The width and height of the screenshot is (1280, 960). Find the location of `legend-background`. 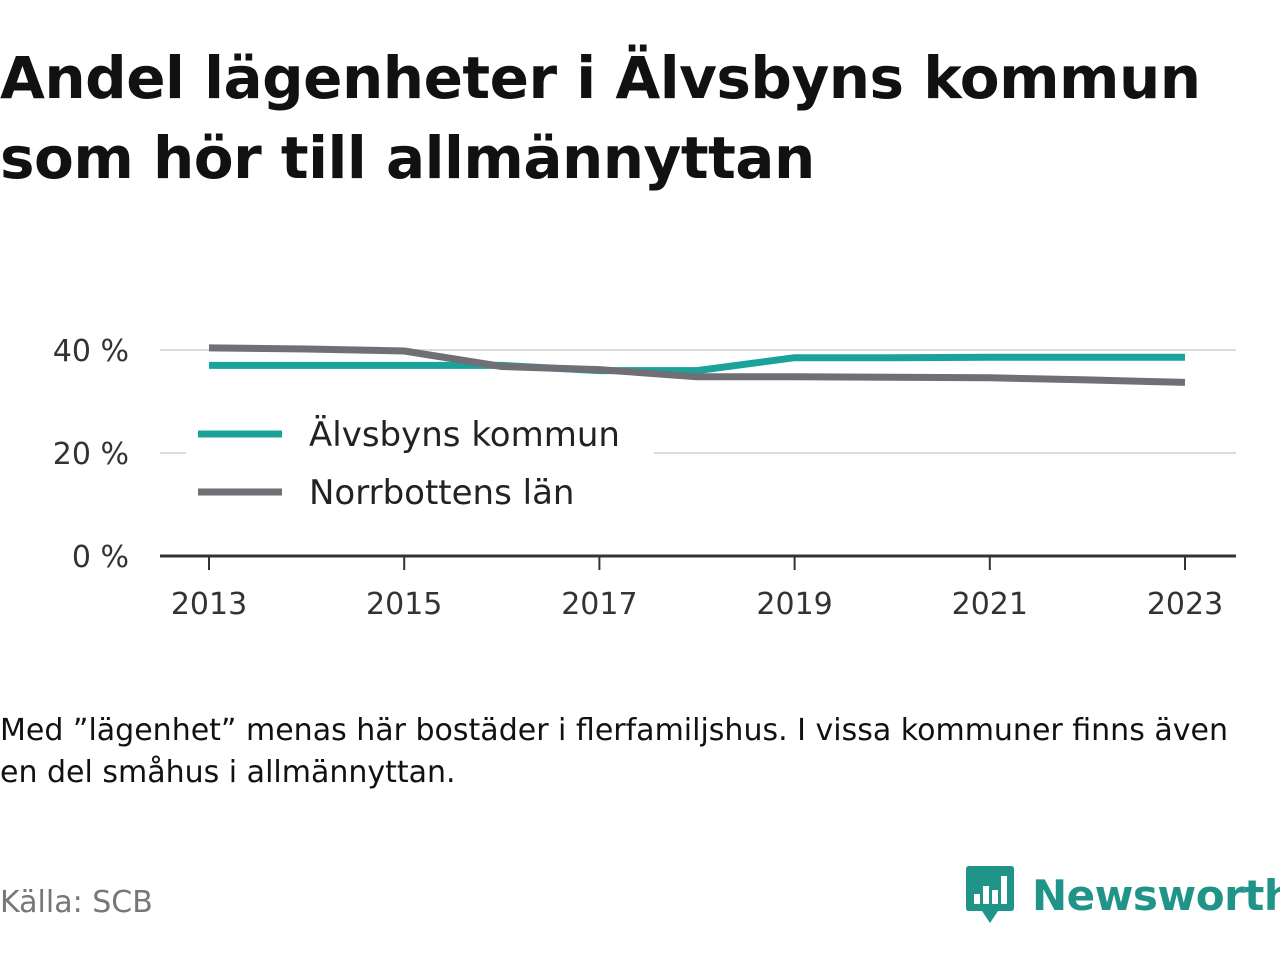

legend-background is located at coordinates (420, 467).